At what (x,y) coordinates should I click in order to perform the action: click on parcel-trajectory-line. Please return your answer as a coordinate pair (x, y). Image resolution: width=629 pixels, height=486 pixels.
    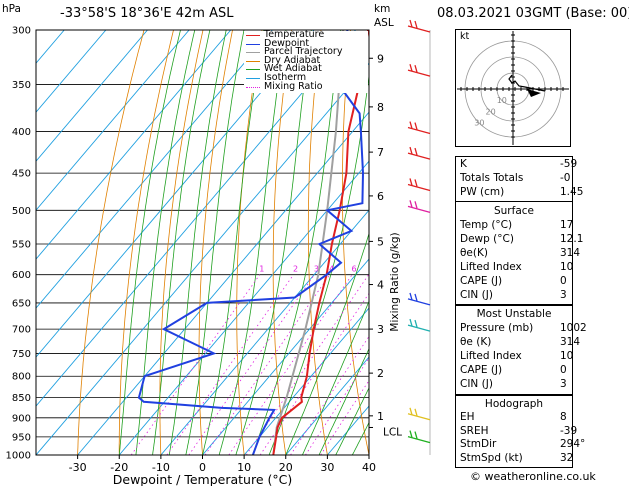
    Looking at the image, I should click on (308, 242).